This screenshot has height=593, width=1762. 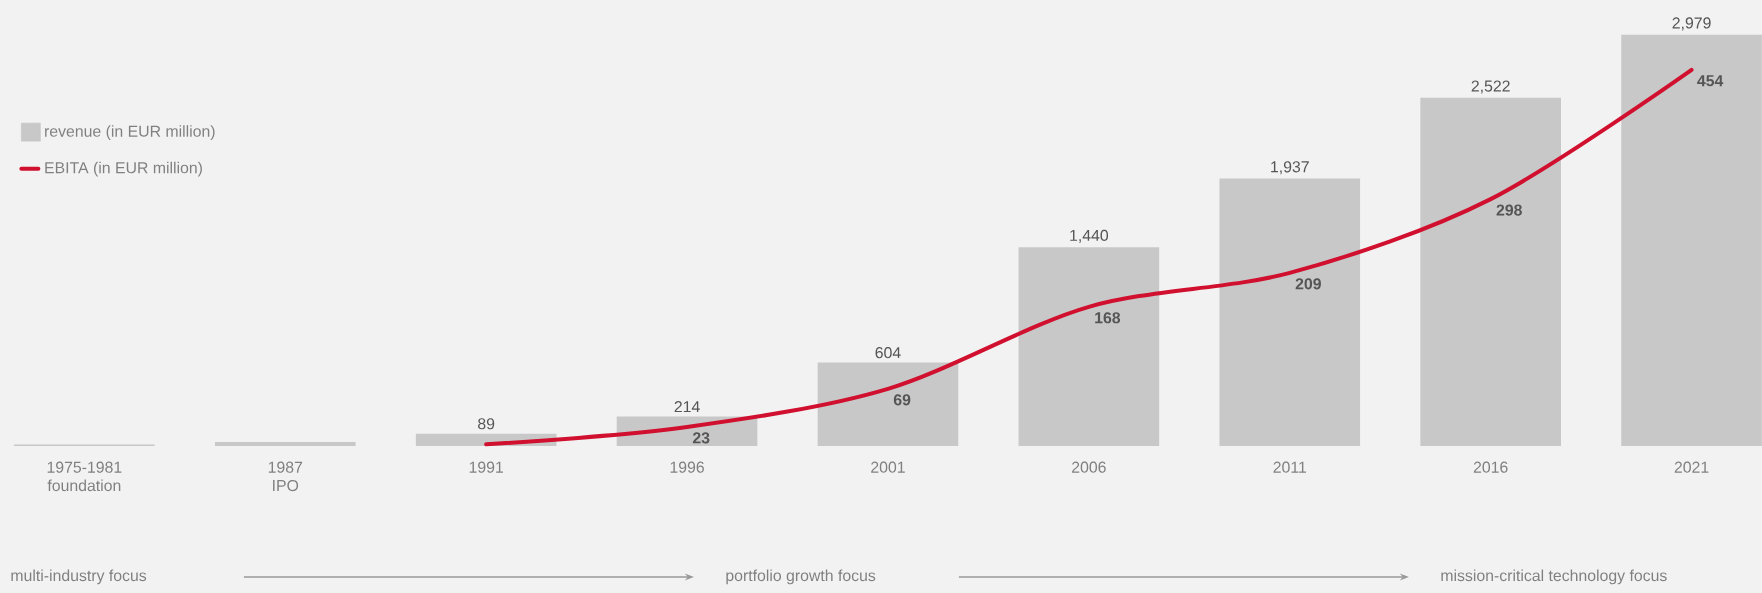 I want to click on text: mission-critical technology focus, so click(x=1554, y=577).